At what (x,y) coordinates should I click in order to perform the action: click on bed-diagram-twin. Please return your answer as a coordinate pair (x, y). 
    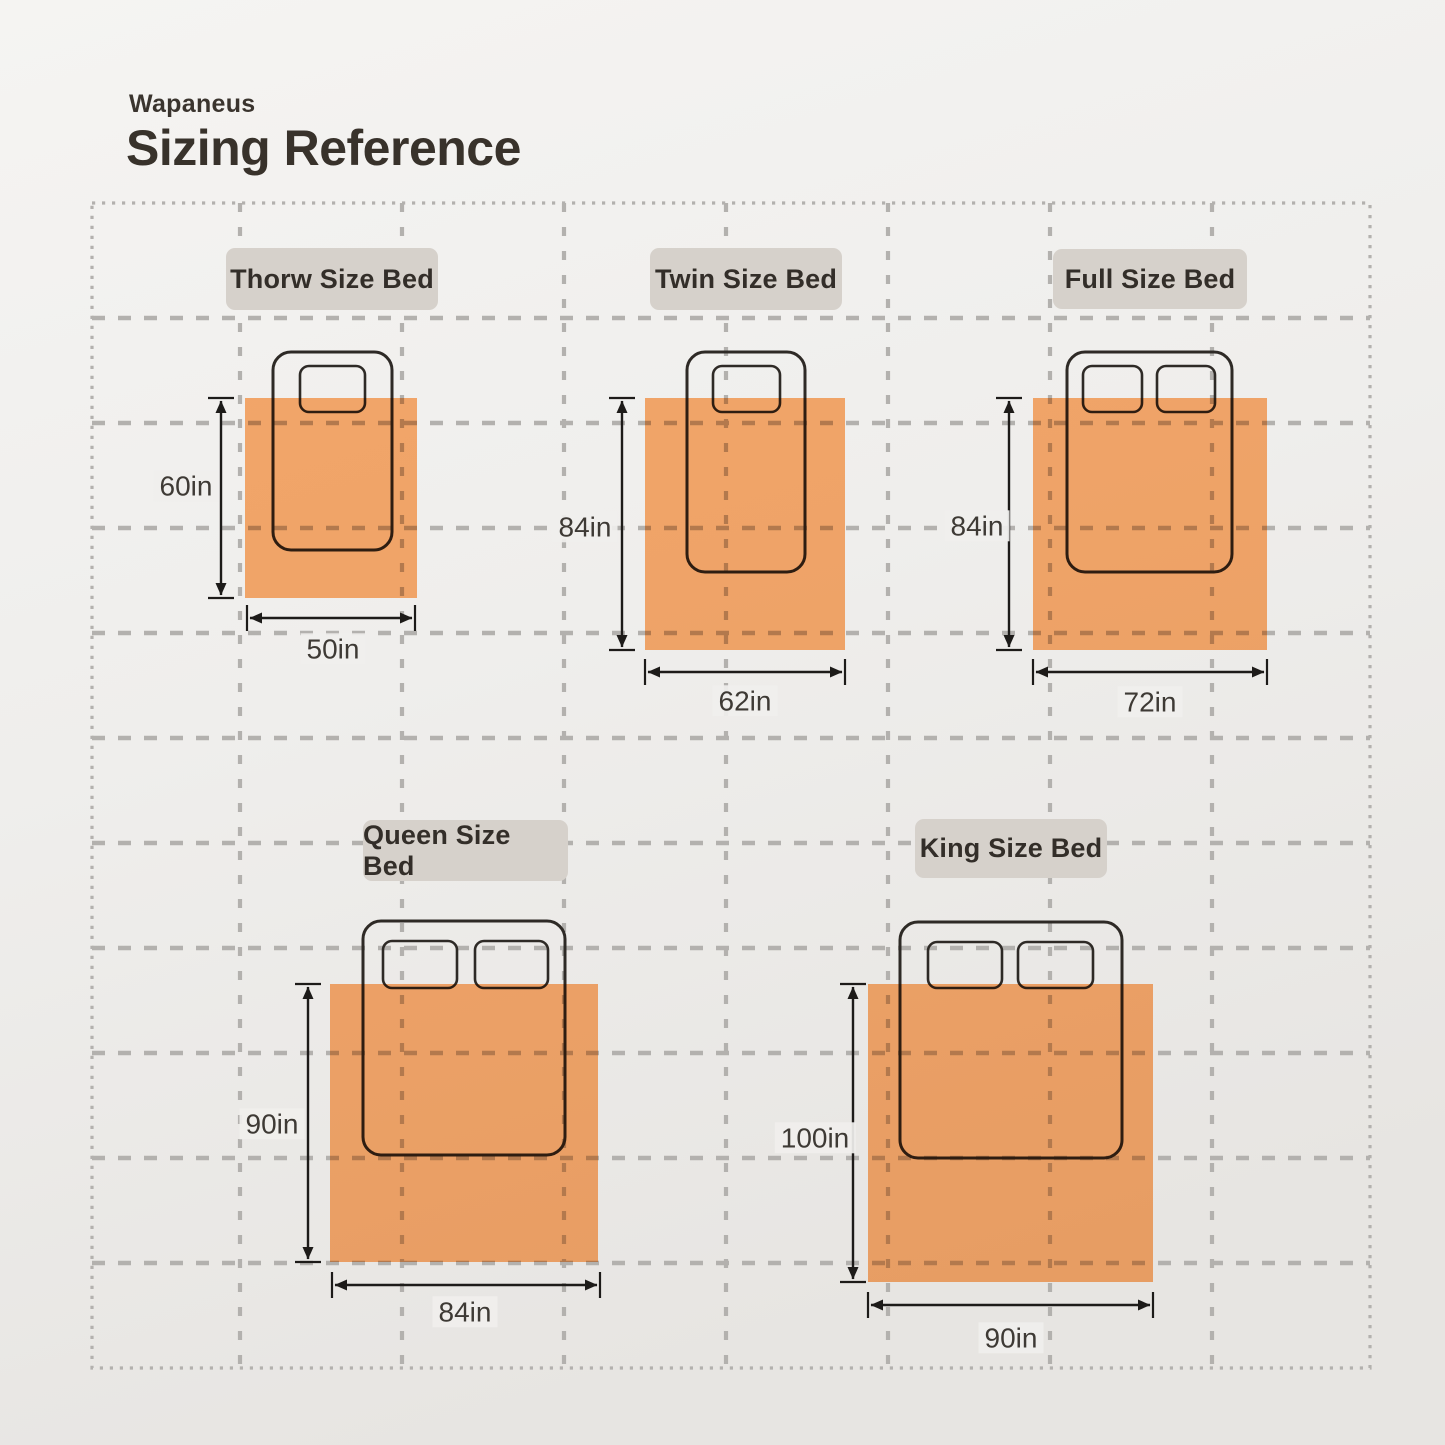
    Looking at the image, I should click on (728, 517).